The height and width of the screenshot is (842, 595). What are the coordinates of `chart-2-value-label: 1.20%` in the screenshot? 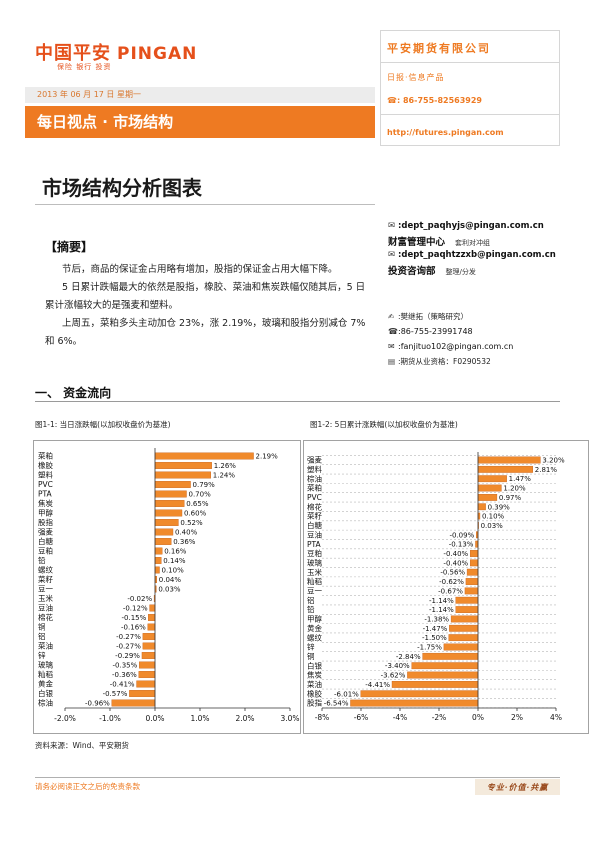 It's located at (514, 489).